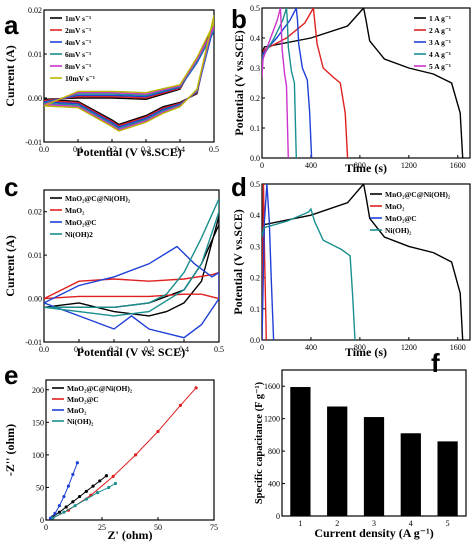  What do you see at coordinates (255, 38) in the screenshot?
I see `y-tick-label-b: 0.4` at bounding box center [255, 38].